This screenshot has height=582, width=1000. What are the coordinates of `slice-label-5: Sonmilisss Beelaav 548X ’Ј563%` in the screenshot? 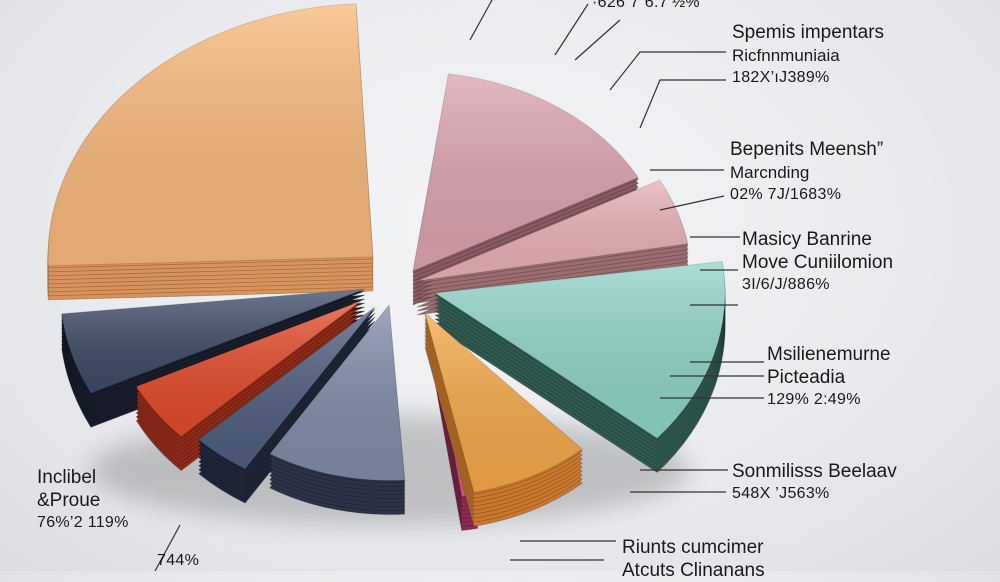 It's located at (814, 482).